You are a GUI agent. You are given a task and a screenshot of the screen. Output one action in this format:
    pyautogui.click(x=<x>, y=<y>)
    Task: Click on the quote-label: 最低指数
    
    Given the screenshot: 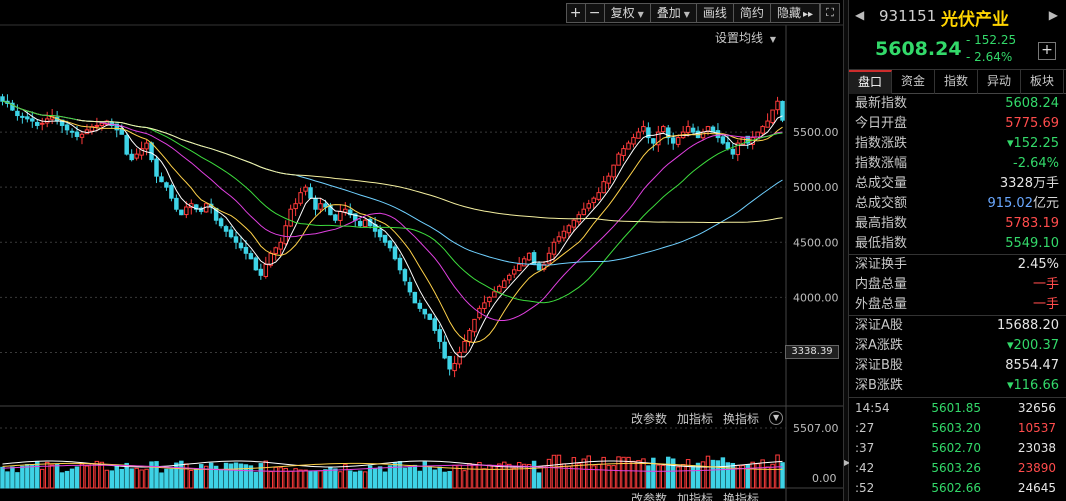 What is the action you would take?
    pyautogui.click(x=881, y=243)
    